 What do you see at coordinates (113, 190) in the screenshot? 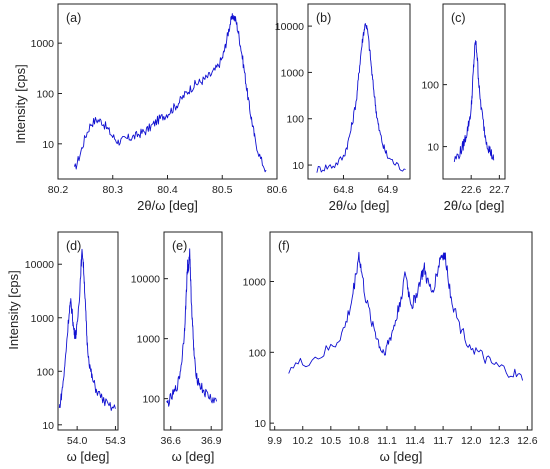
I see `x-tick-label: 80.3` at bounding box center [113, 190].